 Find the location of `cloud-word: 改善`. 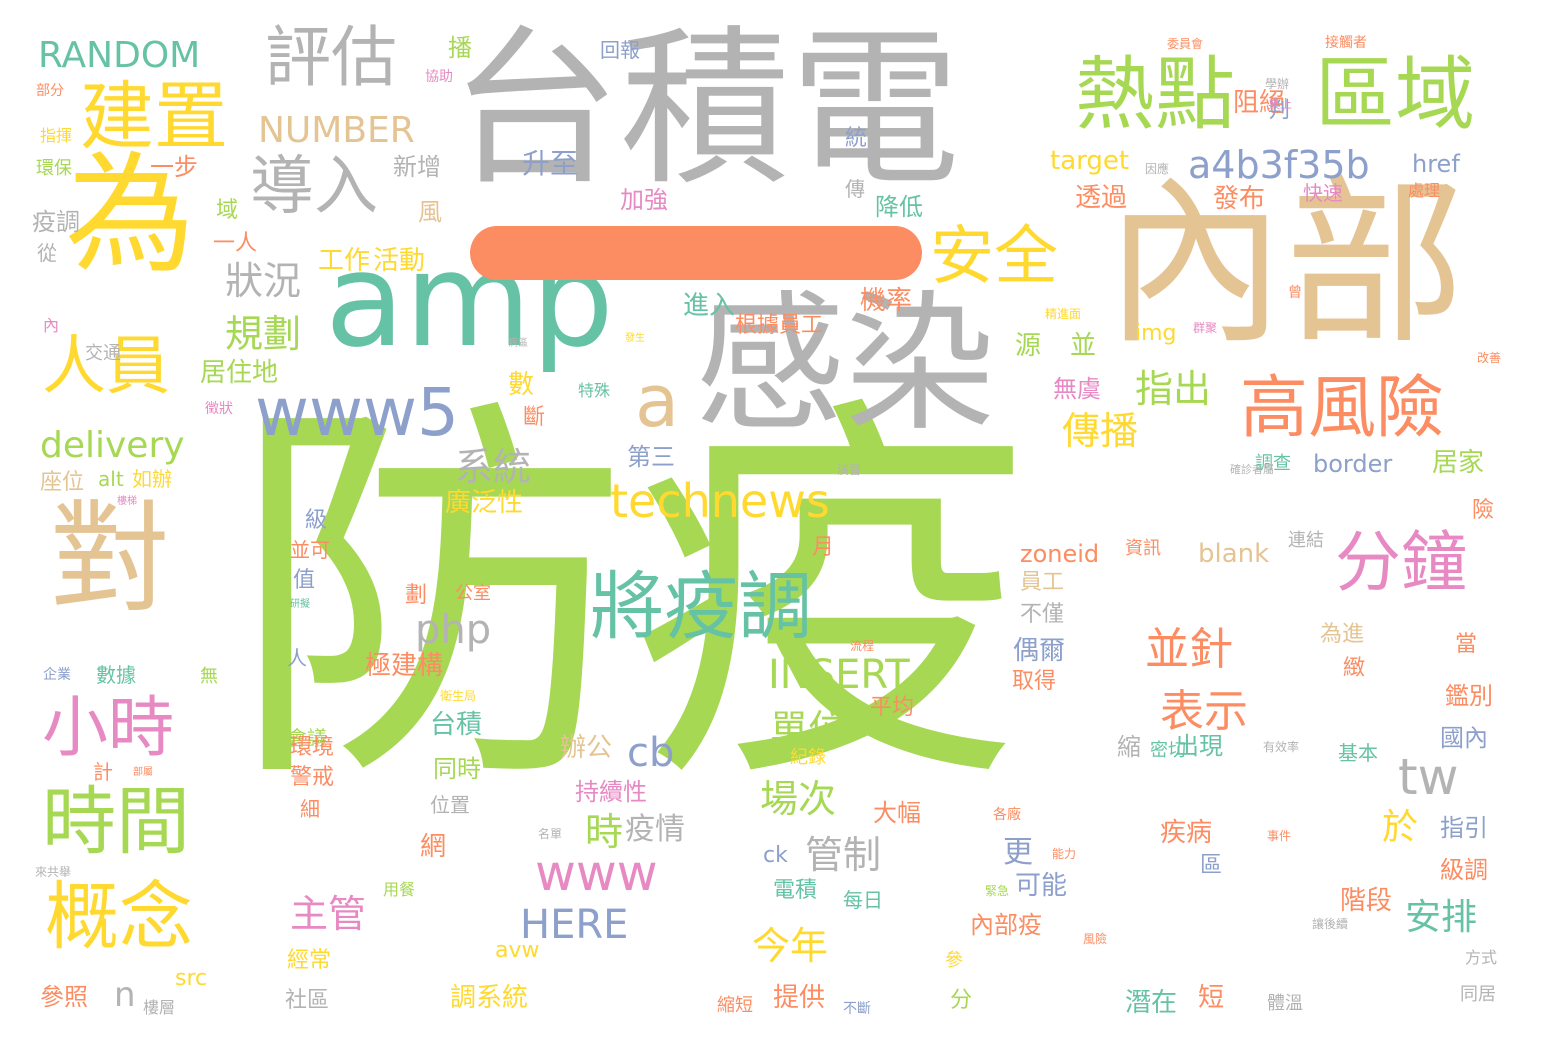

cloud-word: 改善 is located at coordinates (1489, 358).